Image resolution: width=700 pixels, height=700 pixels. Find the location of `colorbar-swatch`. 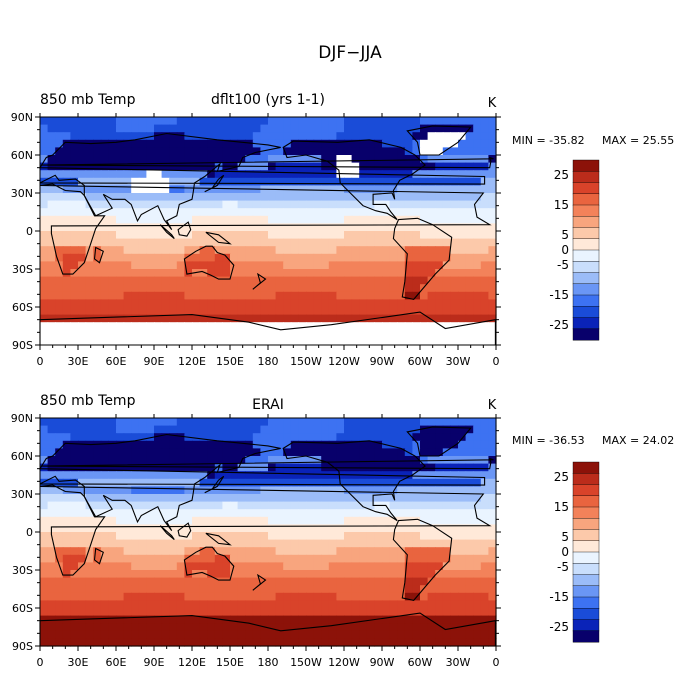

colorbar-swatch is located at coordinates (586, 591).